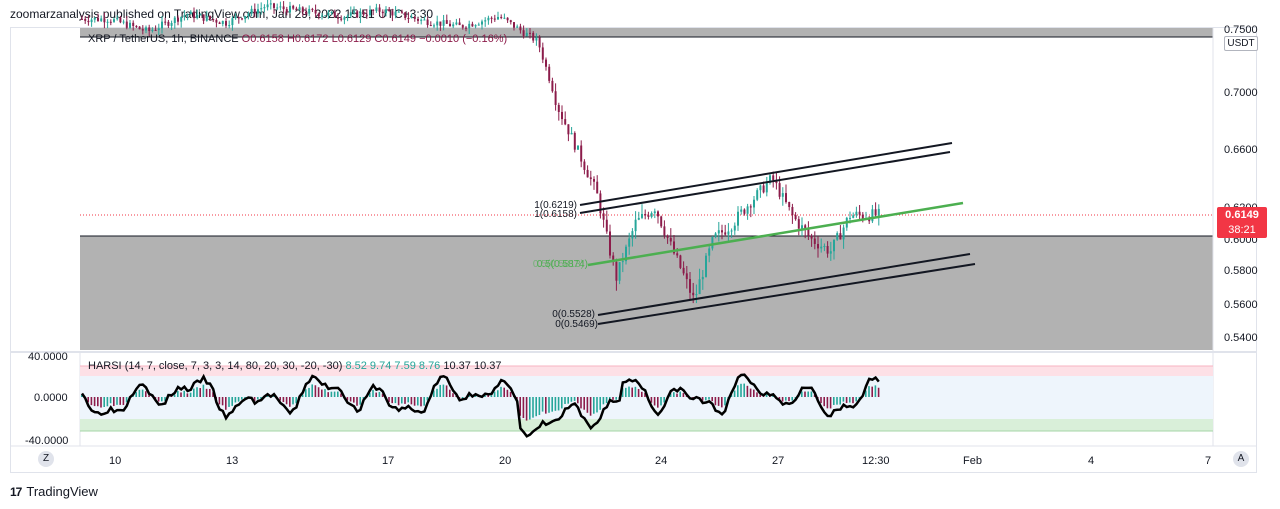 The height and width of the screenshot is (509, 1280). Describe the element at coordinates (487, 366) in the screenshot. I see `harsi-val-6: 10.37` at that location.